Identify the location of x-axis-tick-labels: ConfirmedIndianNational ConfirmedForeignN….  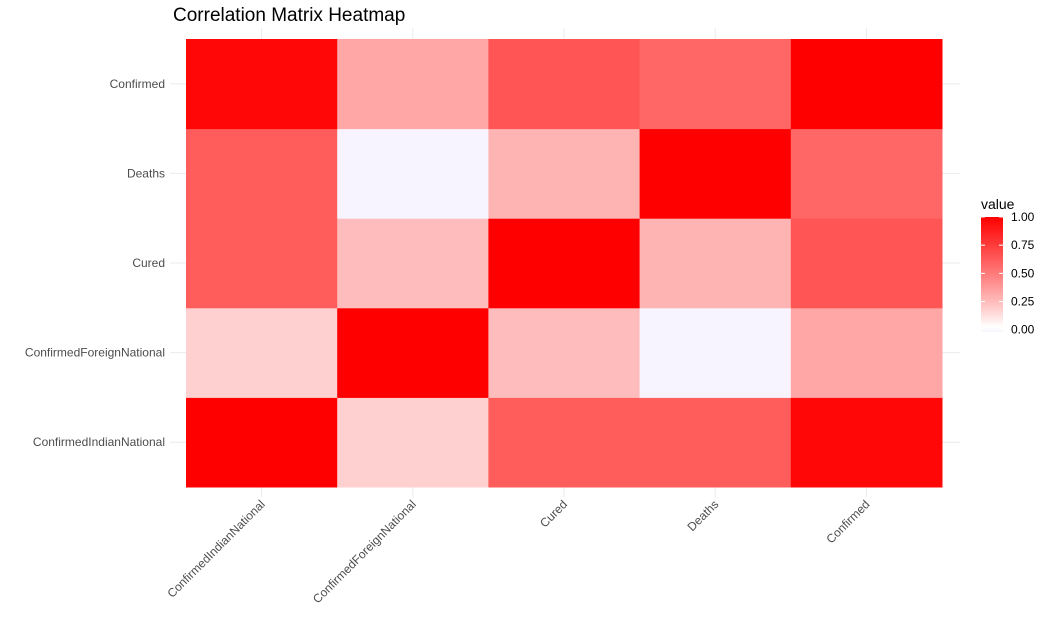
(518, 551).